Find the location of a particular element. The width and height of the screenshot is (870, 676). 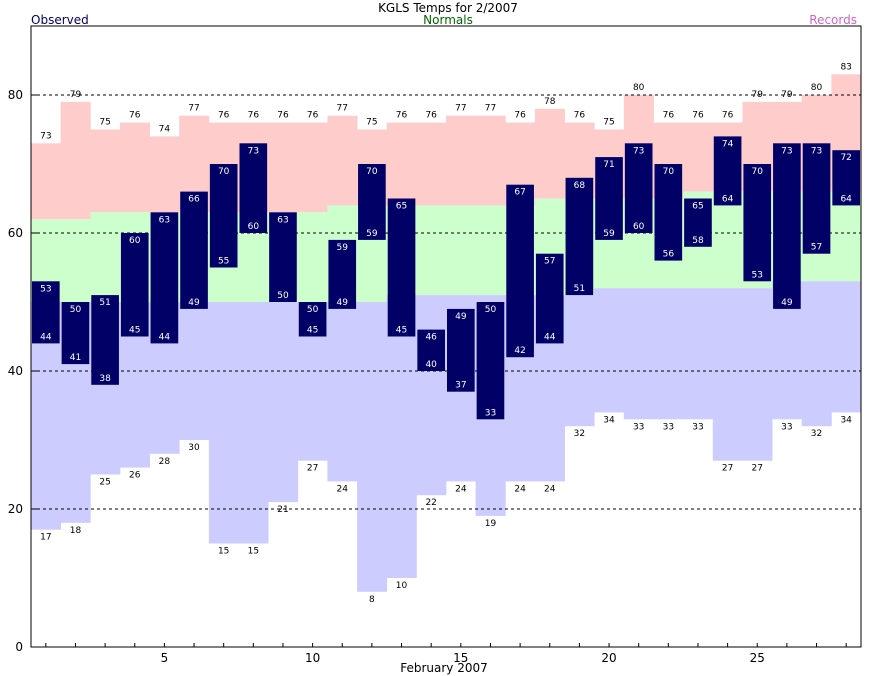

observed-high-label-day-16: 50 is located at coordinates (491, 310).